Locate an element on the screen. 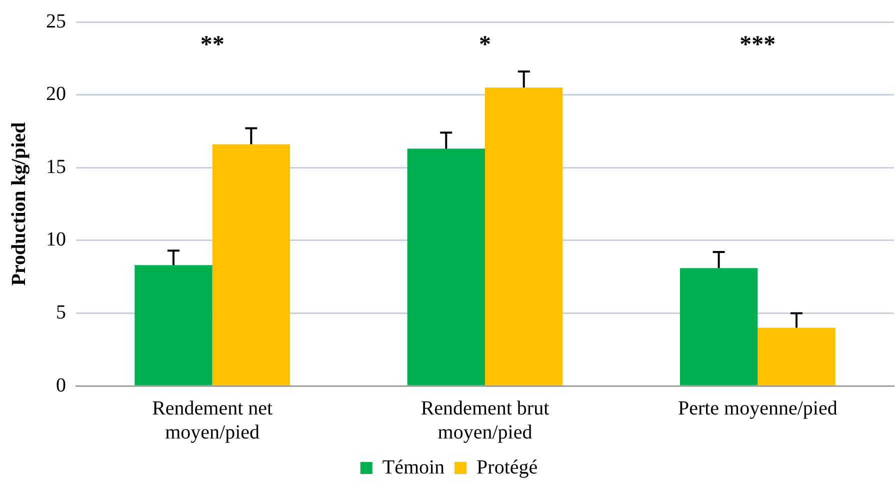 Image resolution: width=896 pixels, height=488 pixels. legend-label: Témoin is located at coordinates (413, 467).